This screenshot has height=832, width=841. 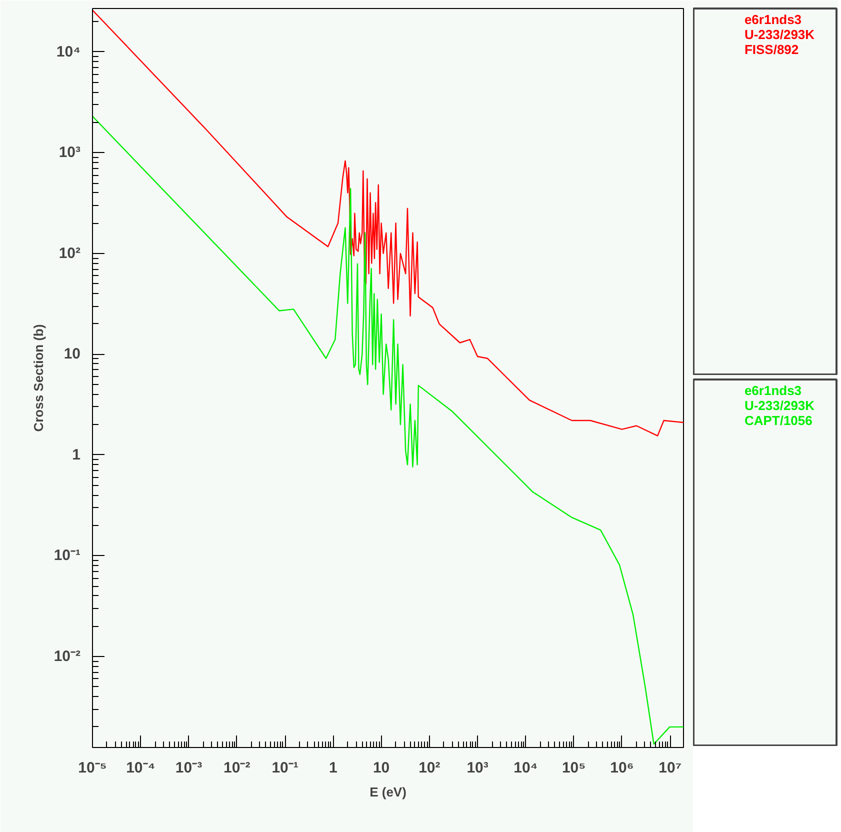 What do you see at coordinates (381, 768) in the screenshot?
I see `x-tick-label: 10` at bounding box center [381, 768].